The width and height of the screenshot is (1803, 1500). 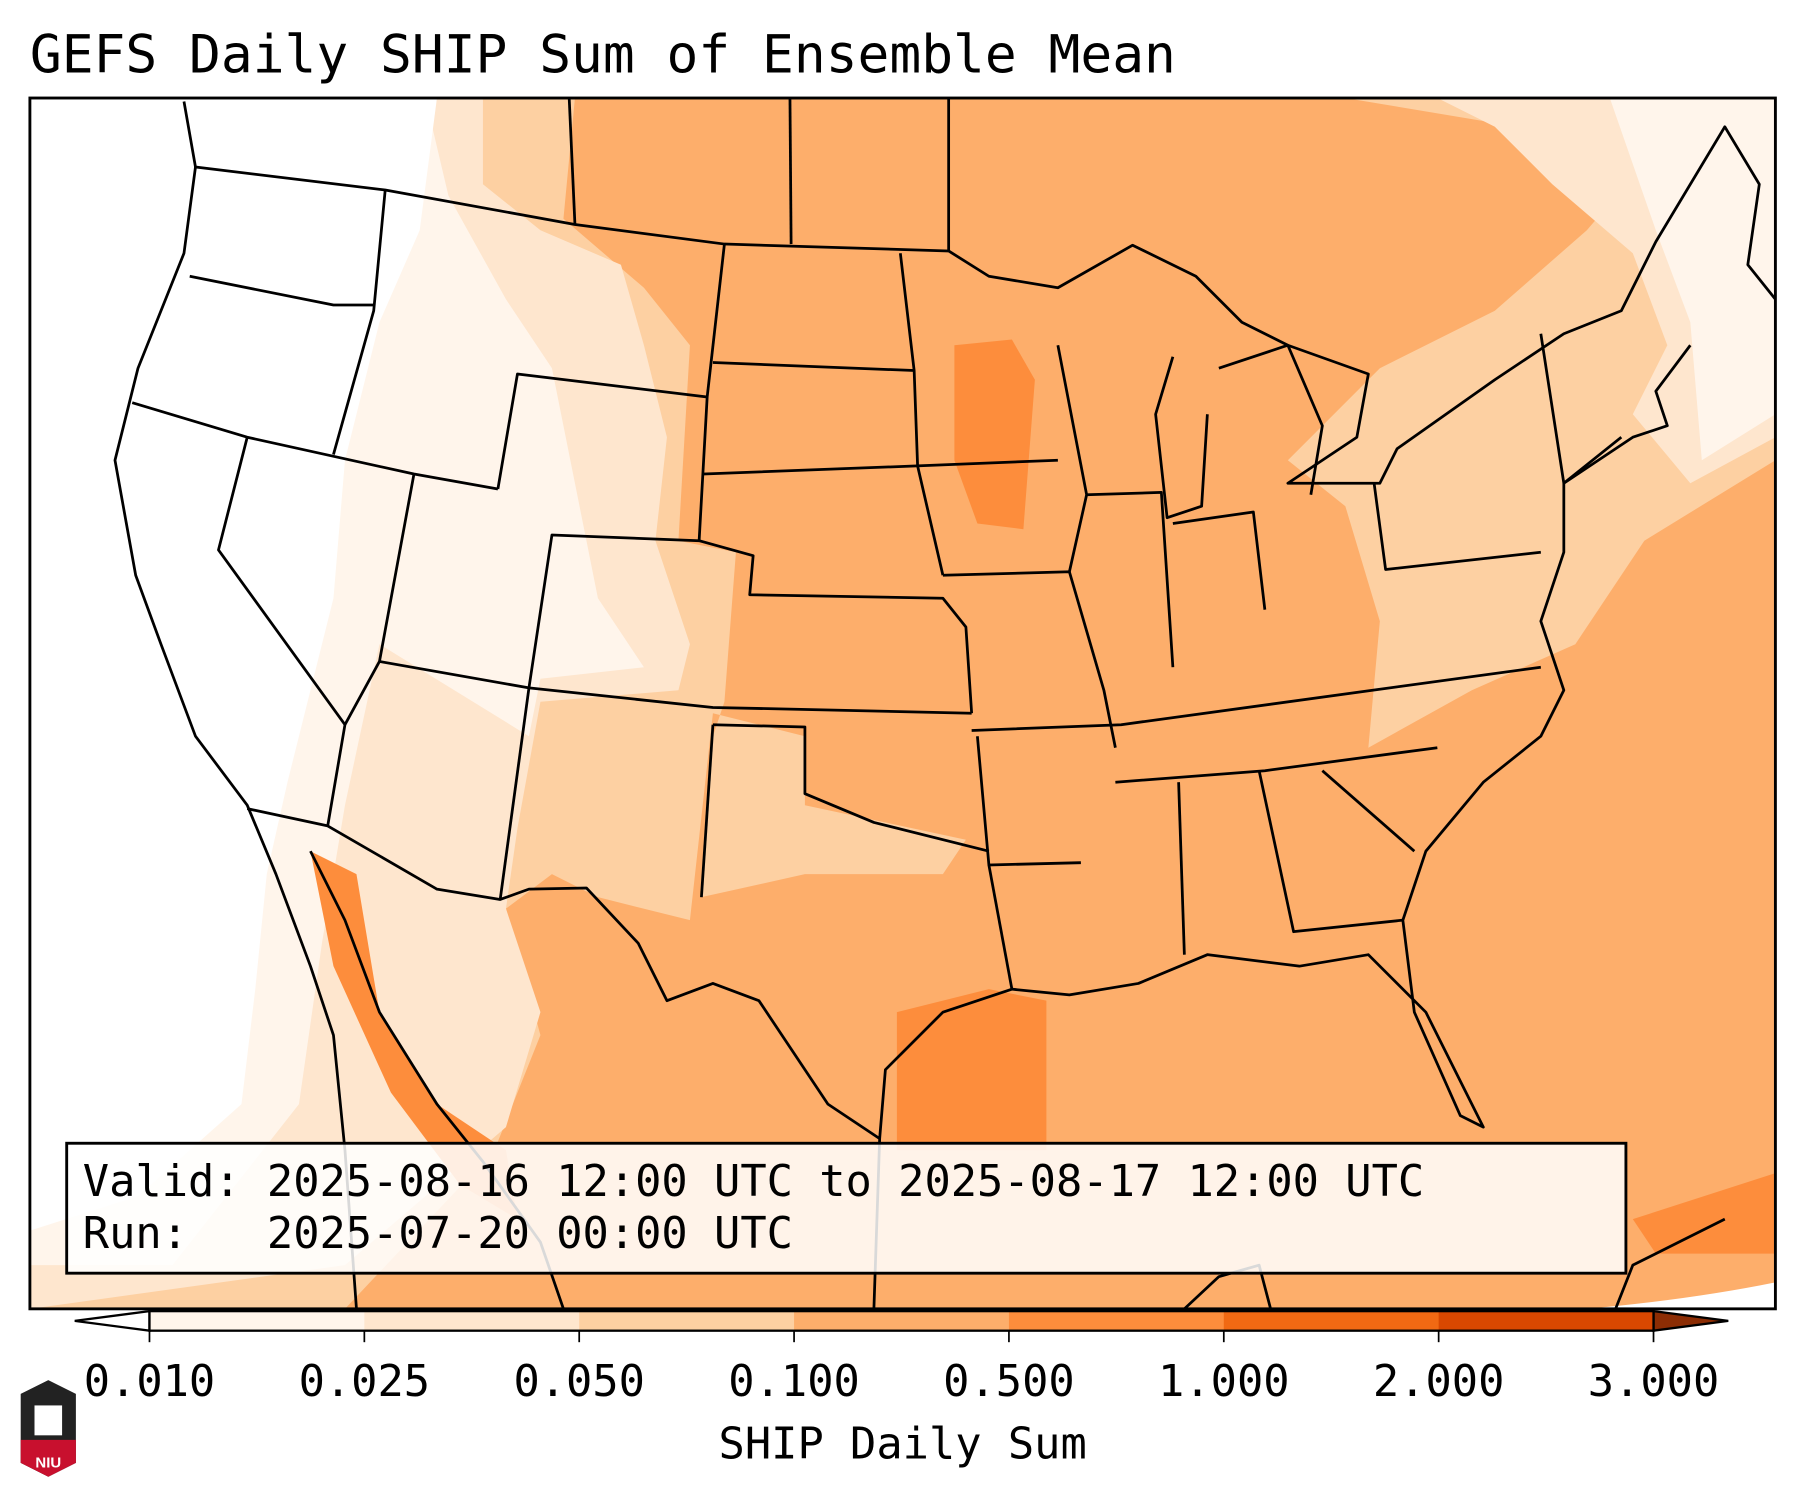 What do you see at coordinates (235, 737) in the screenshot?
I see `pacific-coast` at bounding box center [235, 737].